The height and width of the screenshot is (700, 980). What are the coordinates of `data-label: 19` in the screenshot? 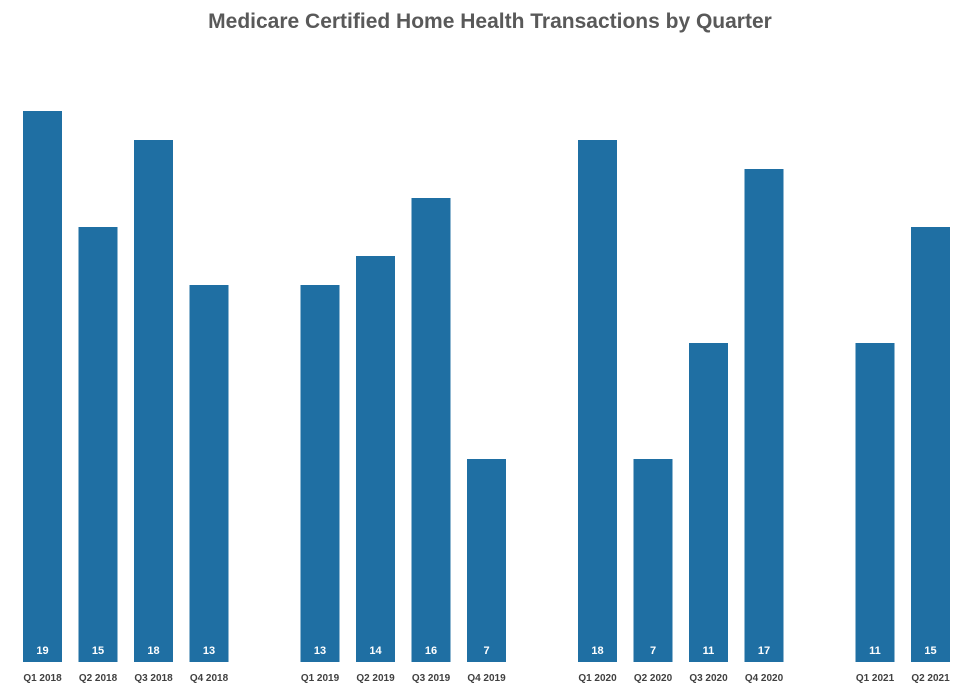 It's located at (42, 651).